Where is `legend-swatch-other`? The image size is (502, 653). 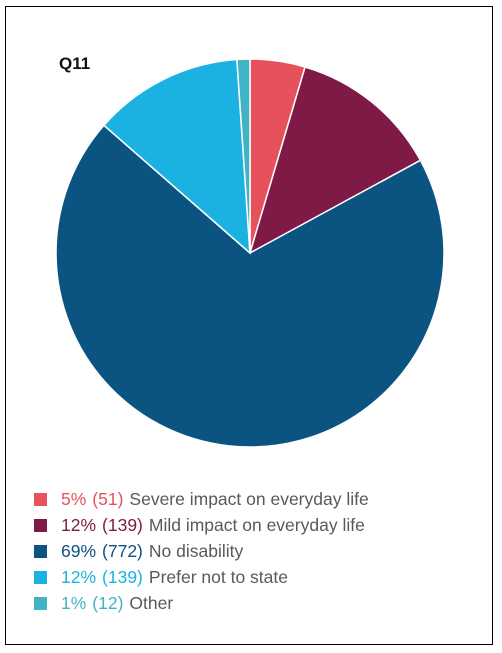 legend-swatch-other is located at coordinates (40, 603).